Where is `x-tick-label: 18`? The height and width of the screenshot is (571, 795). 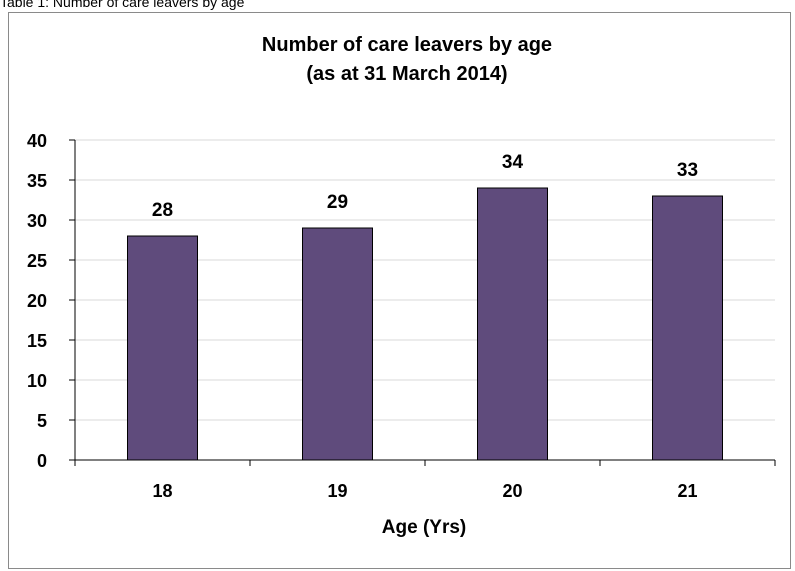
x-tick-label: 18 is located at coordinates (162, 491).